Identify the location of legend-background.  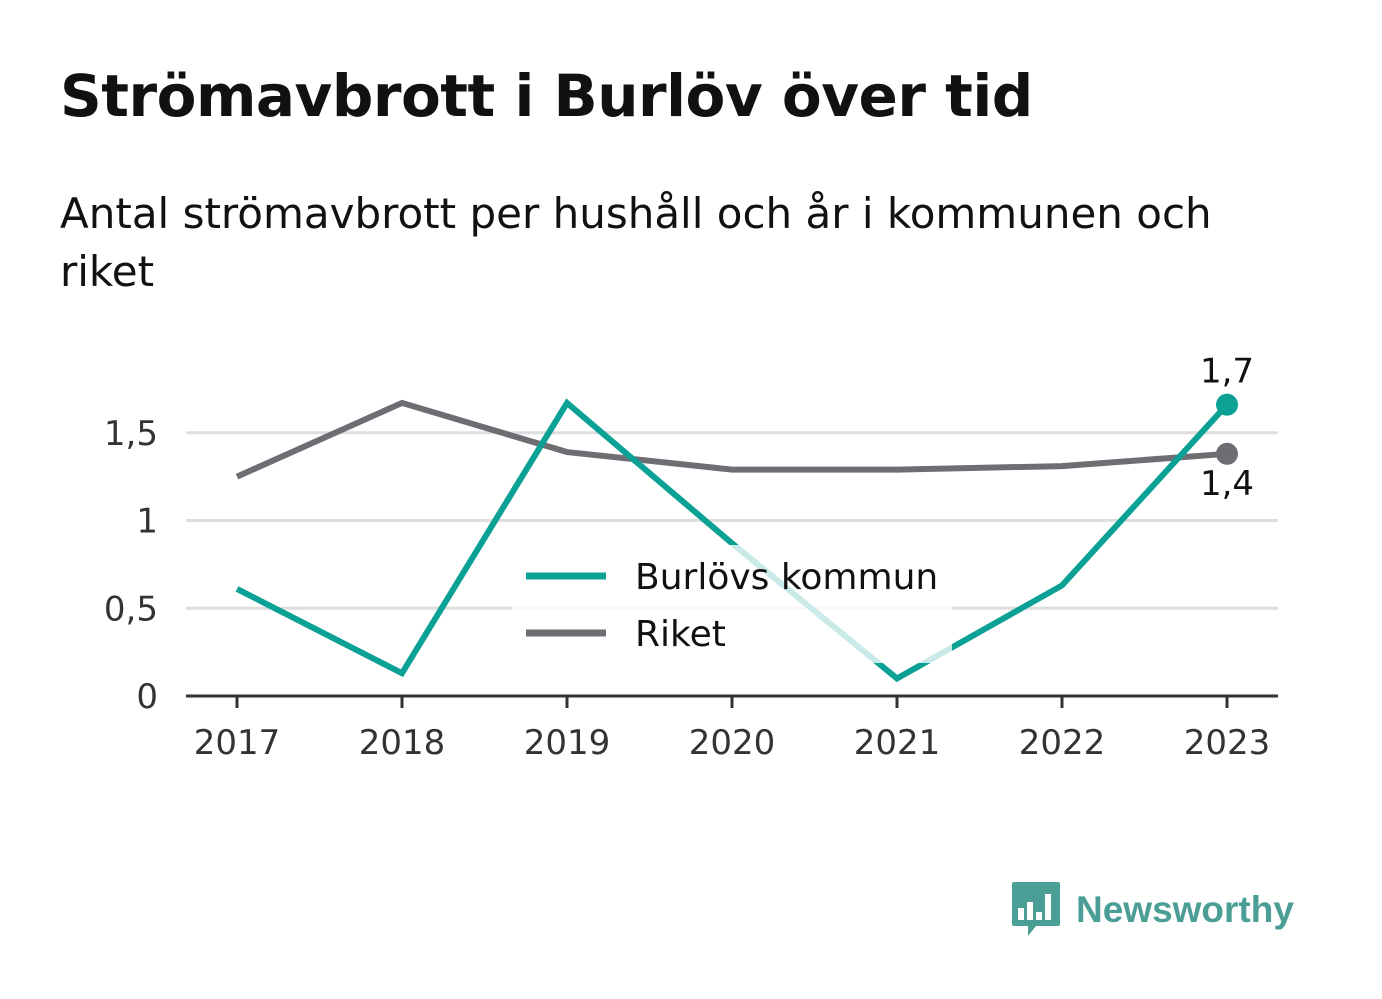
(732, 604).